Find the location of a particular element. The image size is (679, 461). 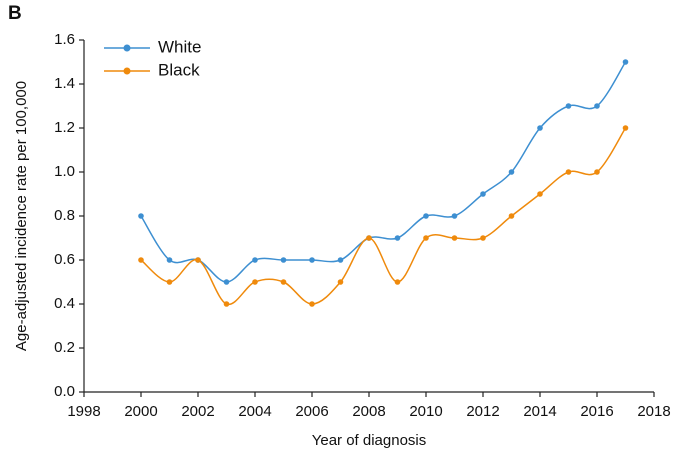

y-tick-label: 1.4 is located at coordinates (64, 83).